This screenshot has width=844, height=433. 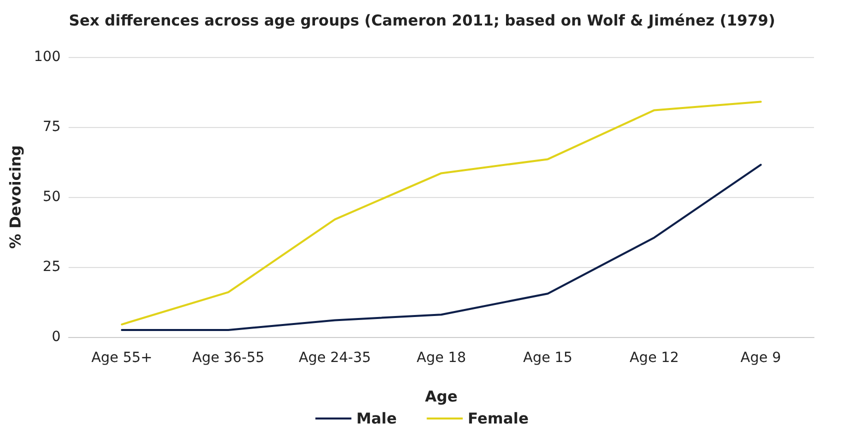 I want to click on y-tick-label: 50, so click(x=51, y=197).